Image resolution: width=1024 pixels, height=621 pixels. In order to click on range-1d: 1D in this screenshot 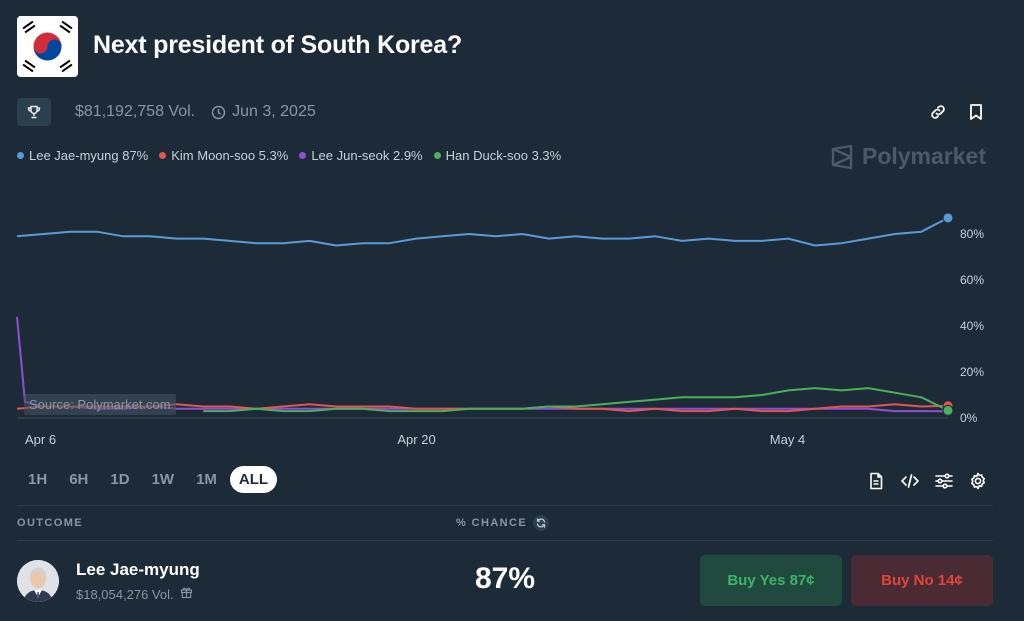, I will do `click(120, 479)`.